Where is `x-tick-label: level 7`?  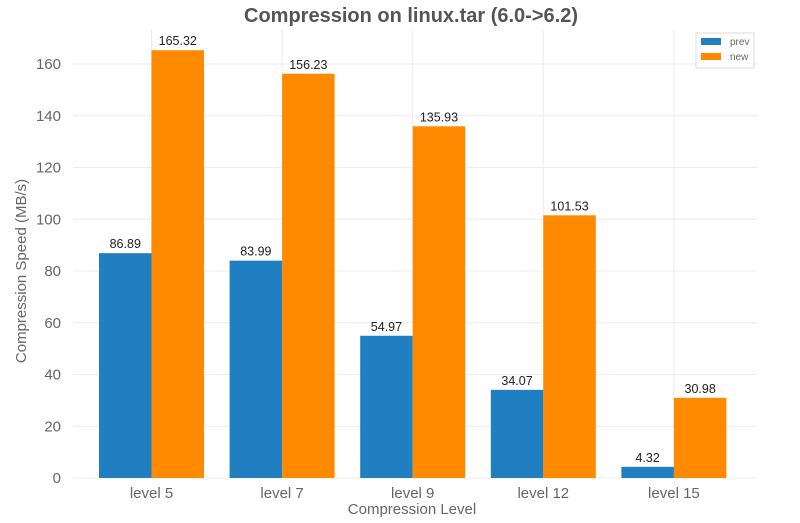 x-tick-label: level 7 is located at coordinates (281, 493).